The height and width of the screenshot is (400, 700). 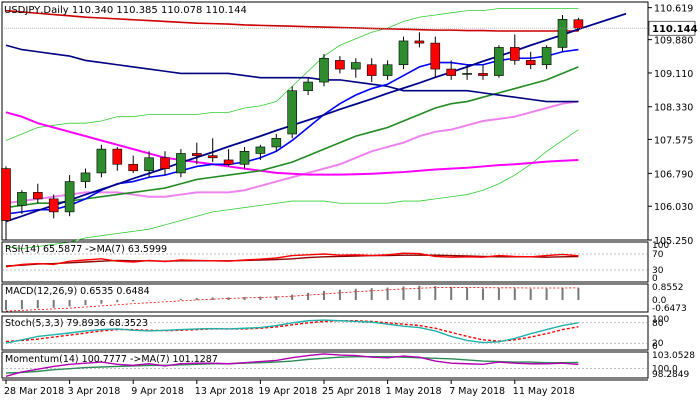 I want to click on macd-tick-label: 0.0, so click(x=659, y=301).